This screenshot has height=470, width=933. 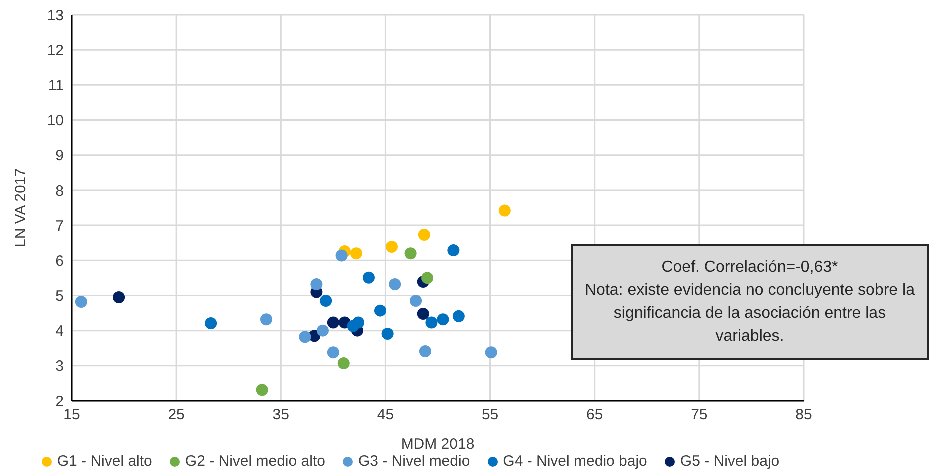 What do you see at coordinates (730, 461) in the screenshot?
I see `legend-label: G5 - Nivel bajo` at bounding box center [730, 461].